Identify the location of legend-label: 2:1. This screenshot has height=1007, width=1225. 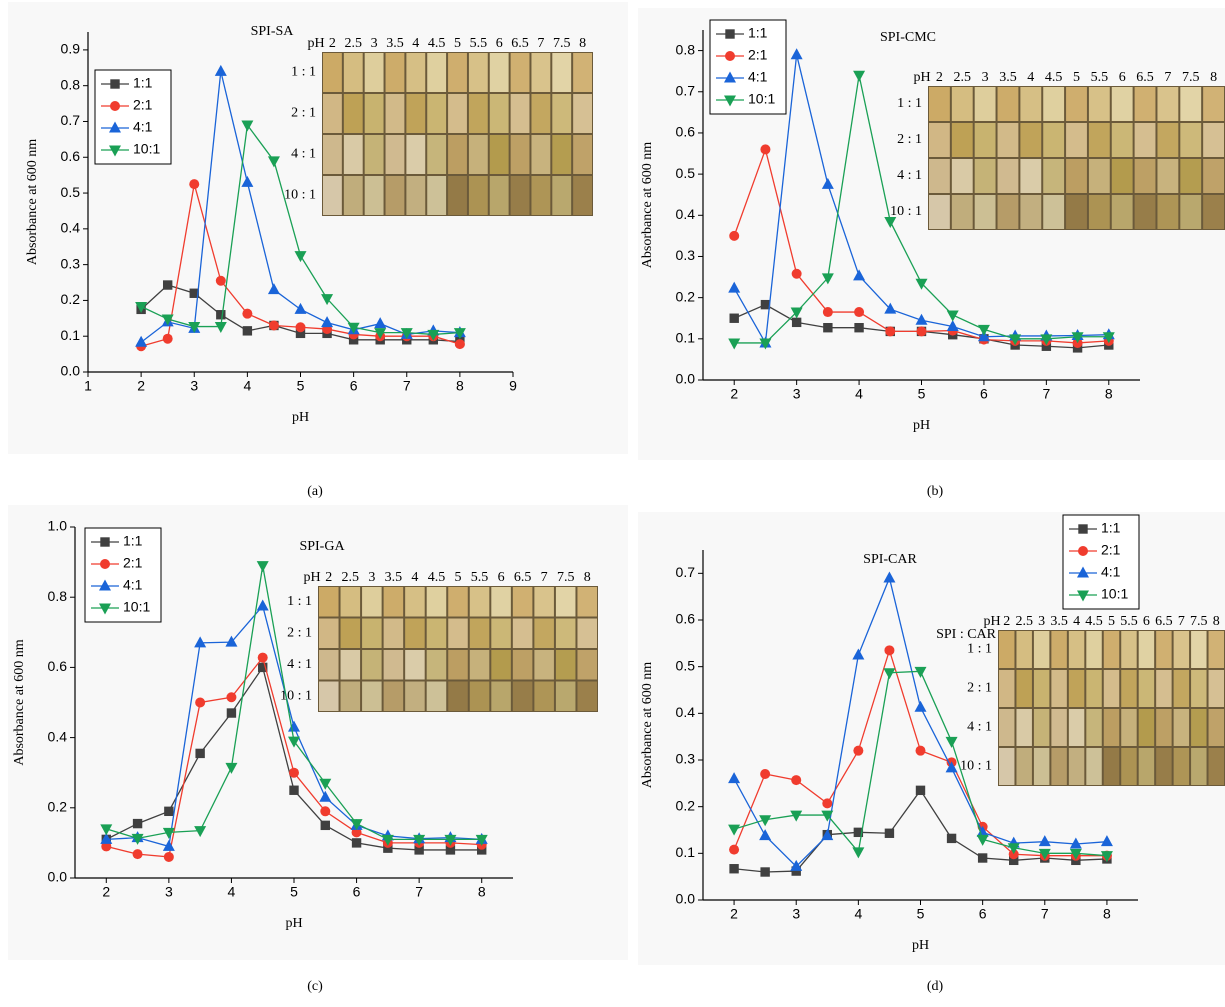
(143, 105).